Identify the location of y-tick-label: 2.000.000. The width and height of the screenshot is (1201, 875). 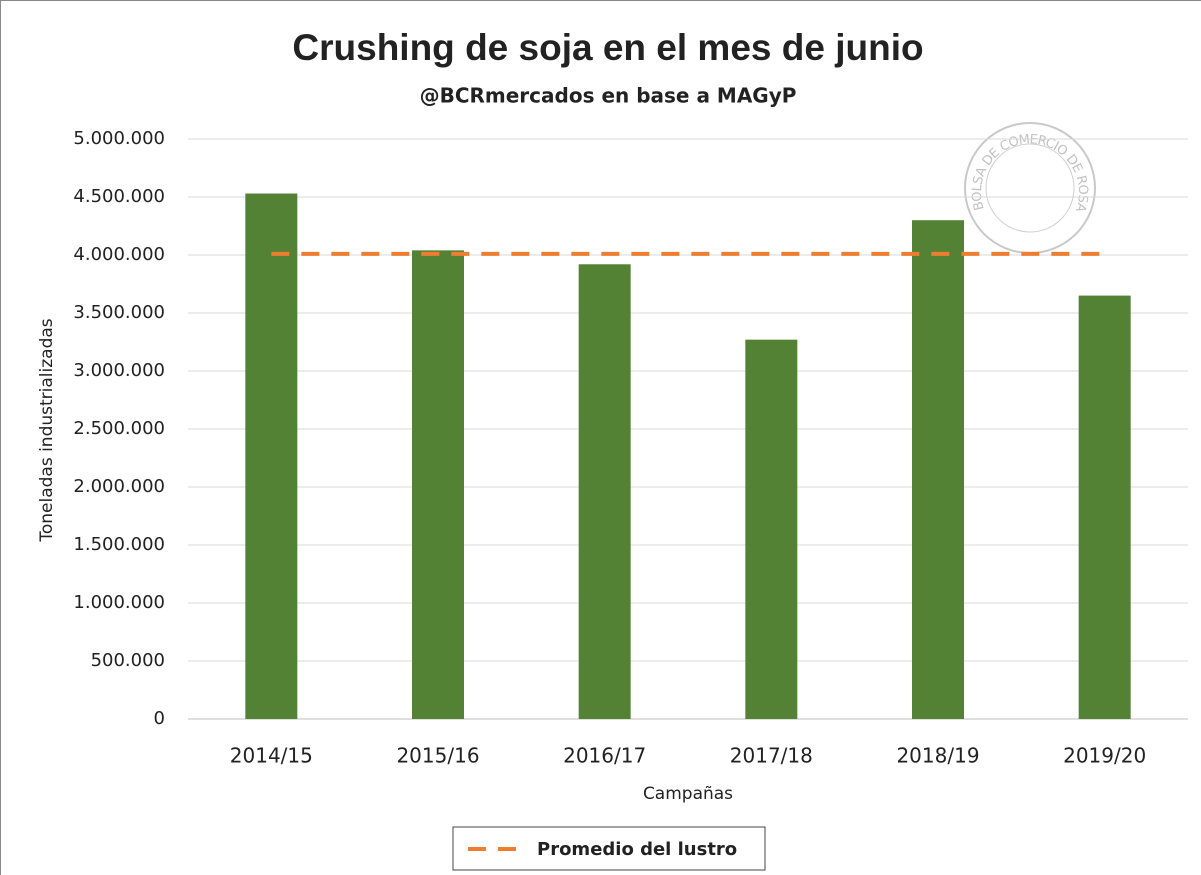
(119, 486).